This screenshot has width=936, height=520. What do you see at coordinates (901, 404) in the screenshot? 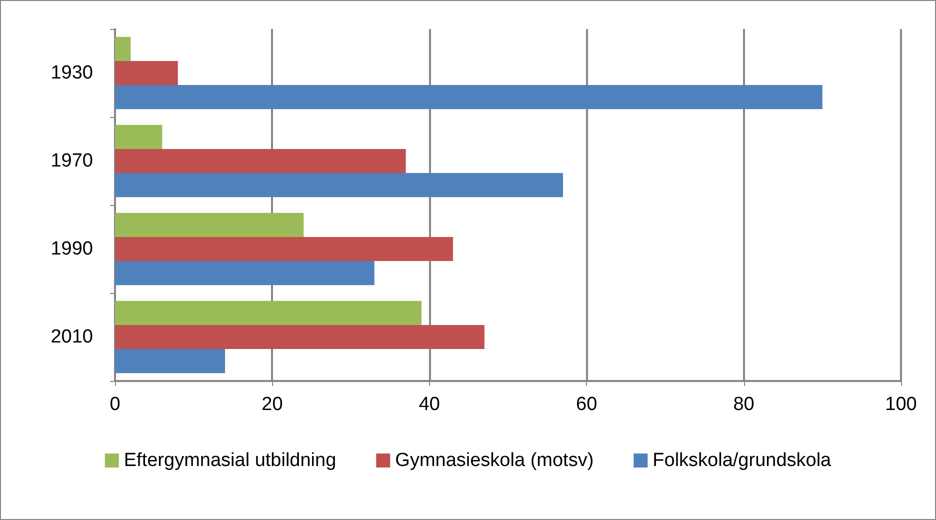
I see `x-tick-label: 100` at bounding box center [901, 404].